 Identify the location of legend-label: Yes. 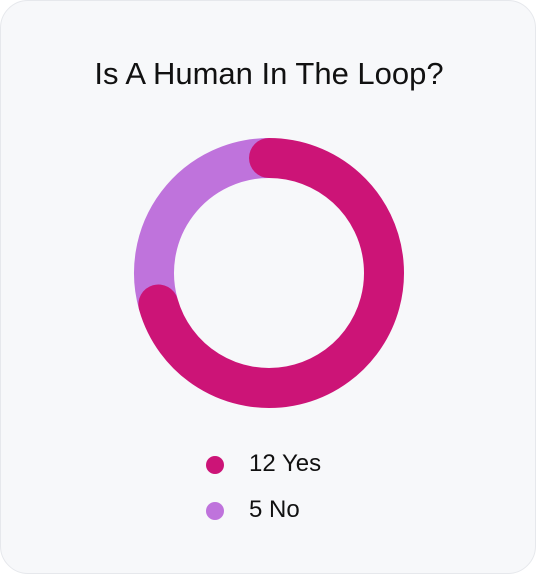
(301, 463).